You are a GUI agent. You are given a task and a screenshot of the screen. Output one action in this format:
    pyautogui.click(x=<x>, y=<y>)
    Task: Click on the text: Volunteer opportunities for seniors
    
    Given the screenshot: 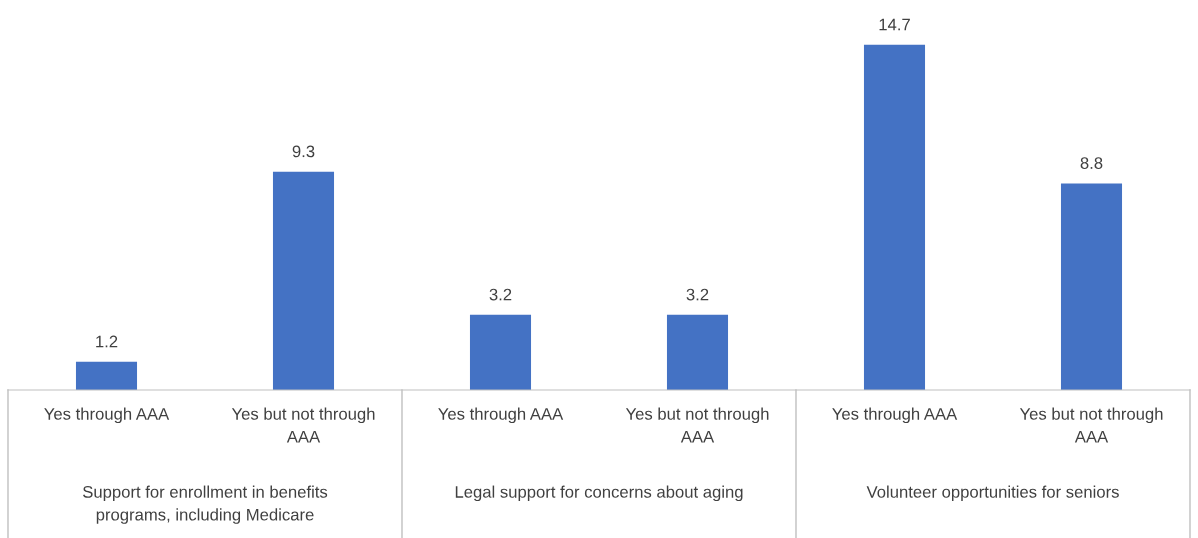 What is the action you would take?
    pyautogui.click(x=992, y=493)
    